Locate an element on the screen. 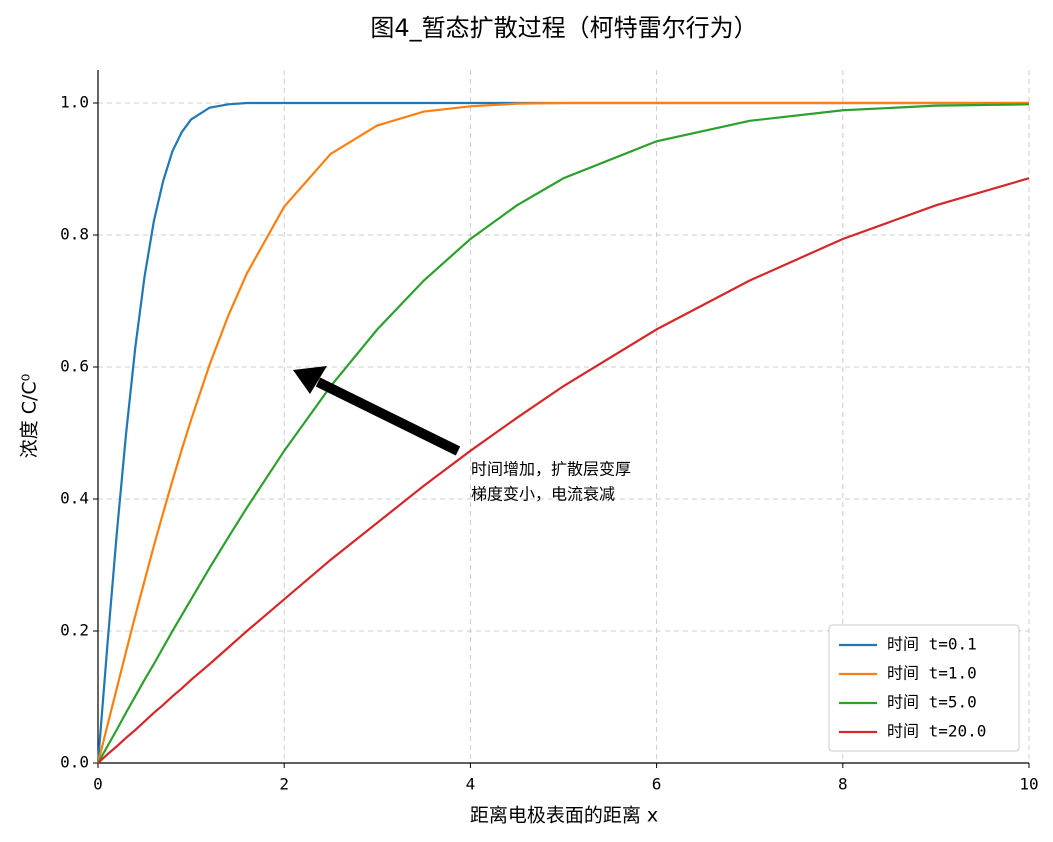 This screenshot has width=1053, height=842. x-tick-label: 6 is located at coordinates (657, 784).